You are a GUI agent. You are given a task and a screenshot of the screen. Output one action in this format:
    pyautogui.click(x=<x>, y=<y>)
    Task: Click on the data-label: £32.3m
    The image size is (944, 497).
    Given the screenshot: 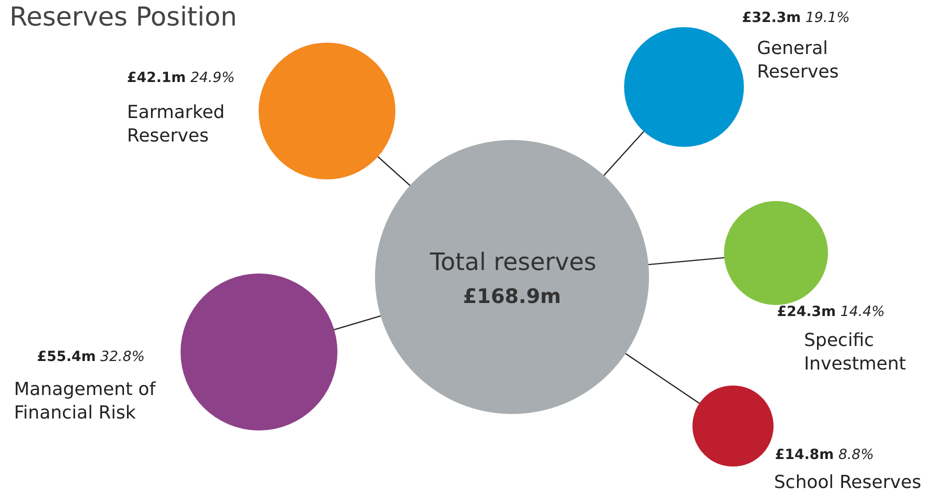 What is the action you would take?
    pyautogui.click(x=771, y=18)
    